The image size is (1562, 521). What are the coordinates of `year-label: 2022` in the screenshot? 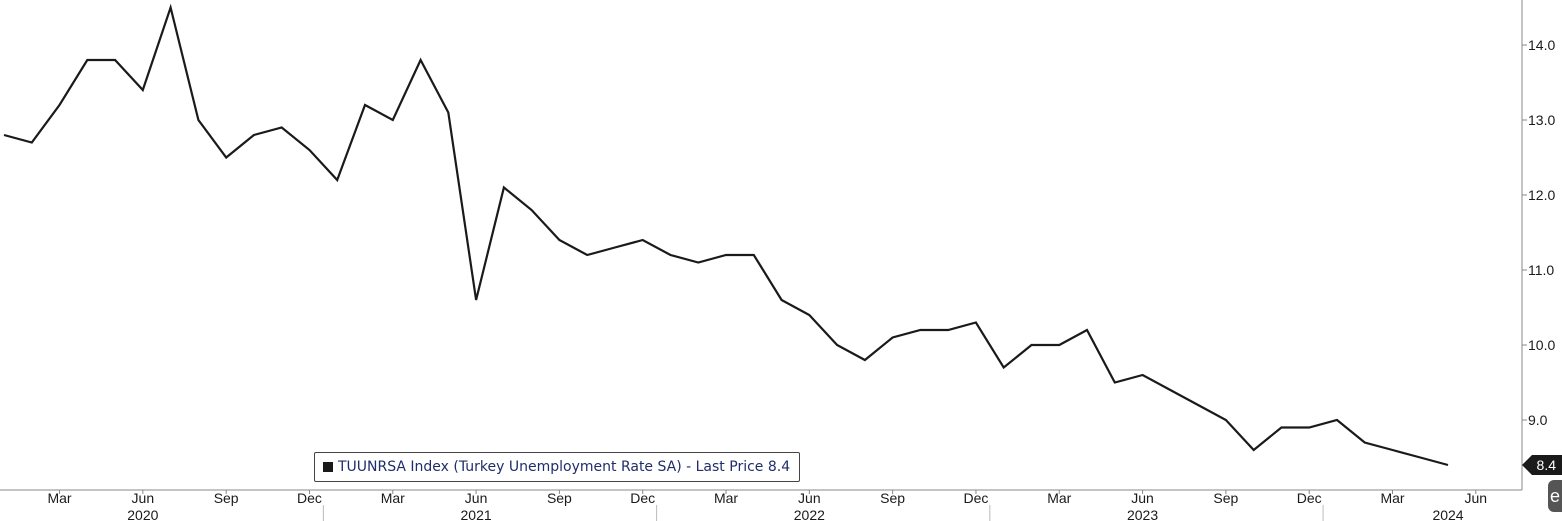 It's located at (809, 514).